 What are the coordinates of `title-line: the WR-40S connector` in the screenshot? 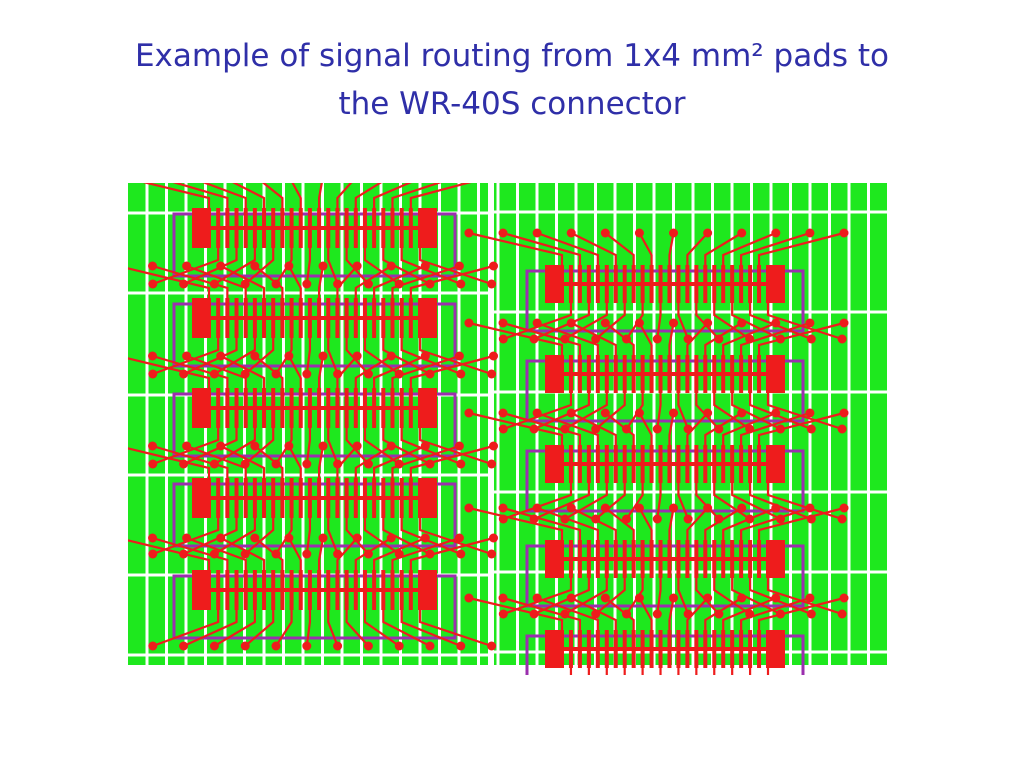 It's located at (511, 104).